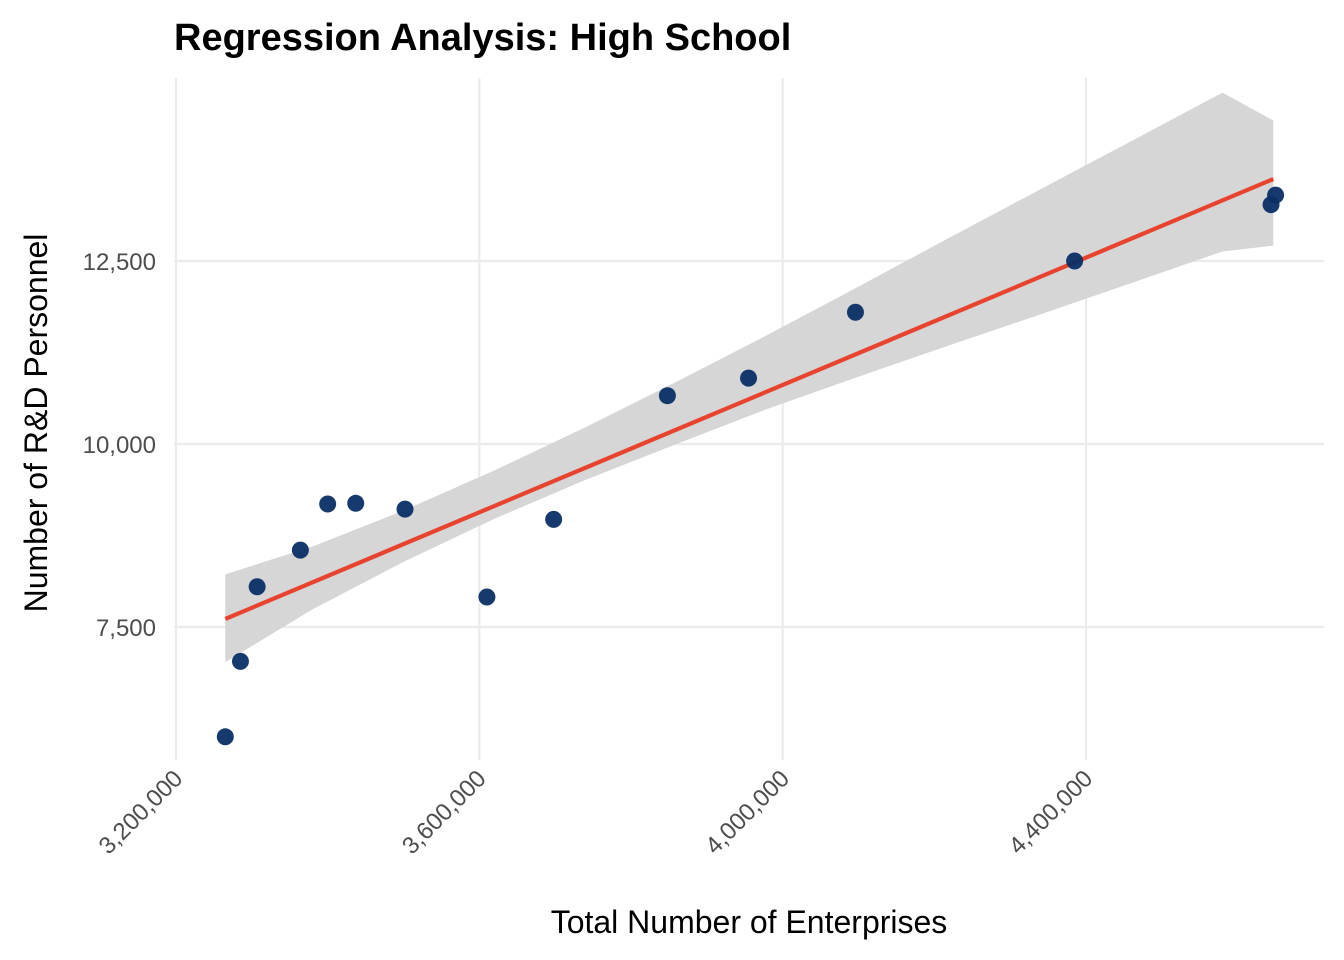 This screenshot has width=1344, height=960. I want to click on x-tick-label-1: 3,600,000, so click(444, 812).